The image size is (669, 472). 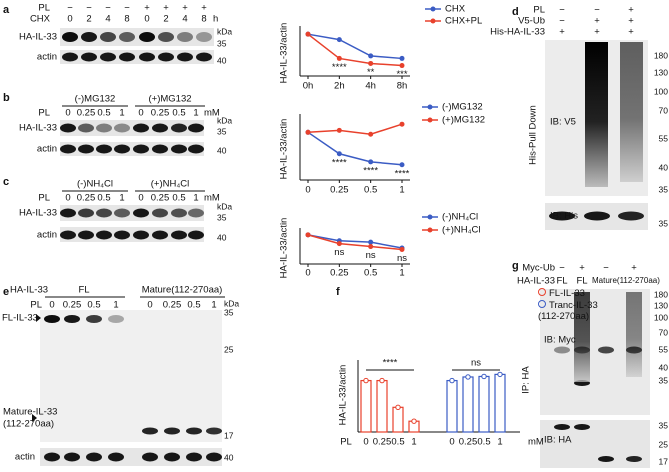 I want to click on row-label: IB: V5, so click(x=563, y=122).